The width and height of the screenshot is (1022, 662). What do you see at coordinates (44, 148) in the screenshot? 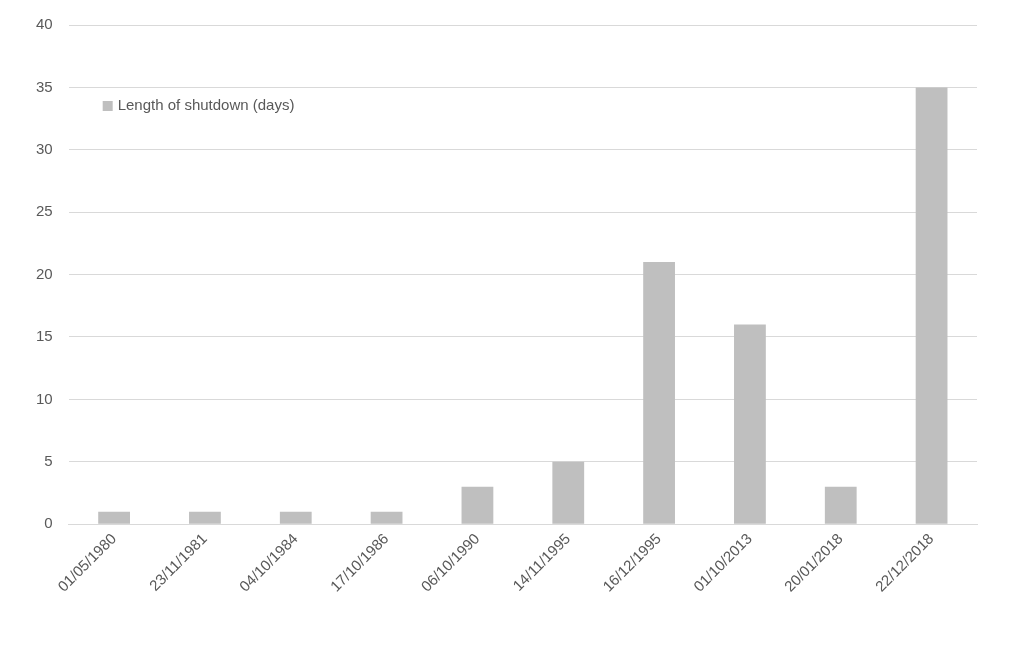
I see `y-tick-label: 30` at bounding box center [44, 148].